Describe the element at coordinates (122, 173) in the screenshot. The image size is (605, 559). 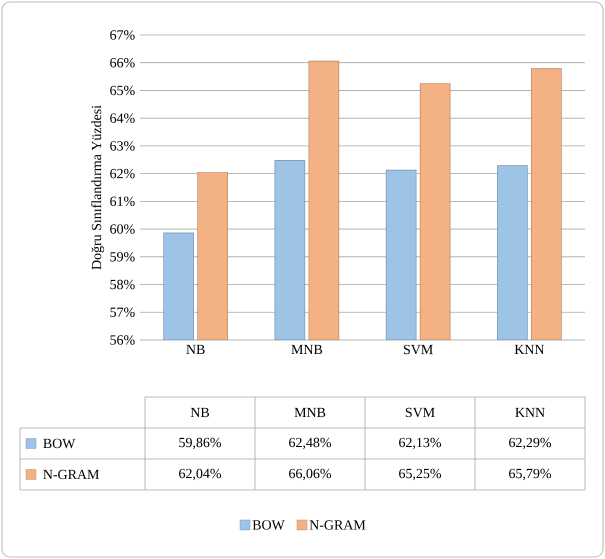
I see `y-tick-label: 62%` at that location.